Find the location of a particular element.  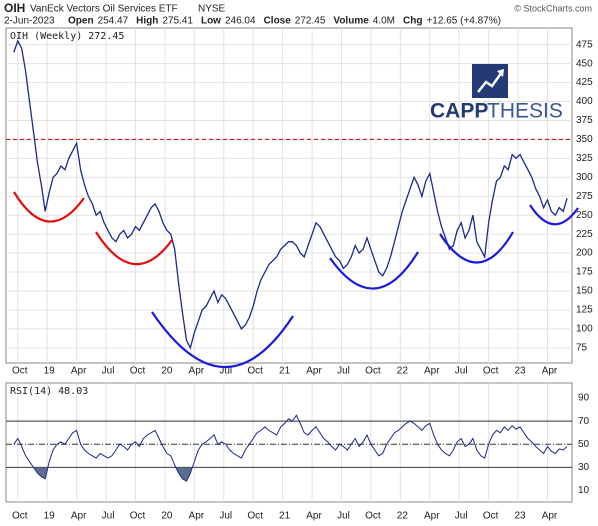

y-tick-label: 300 is located at coordinates (584, 177).